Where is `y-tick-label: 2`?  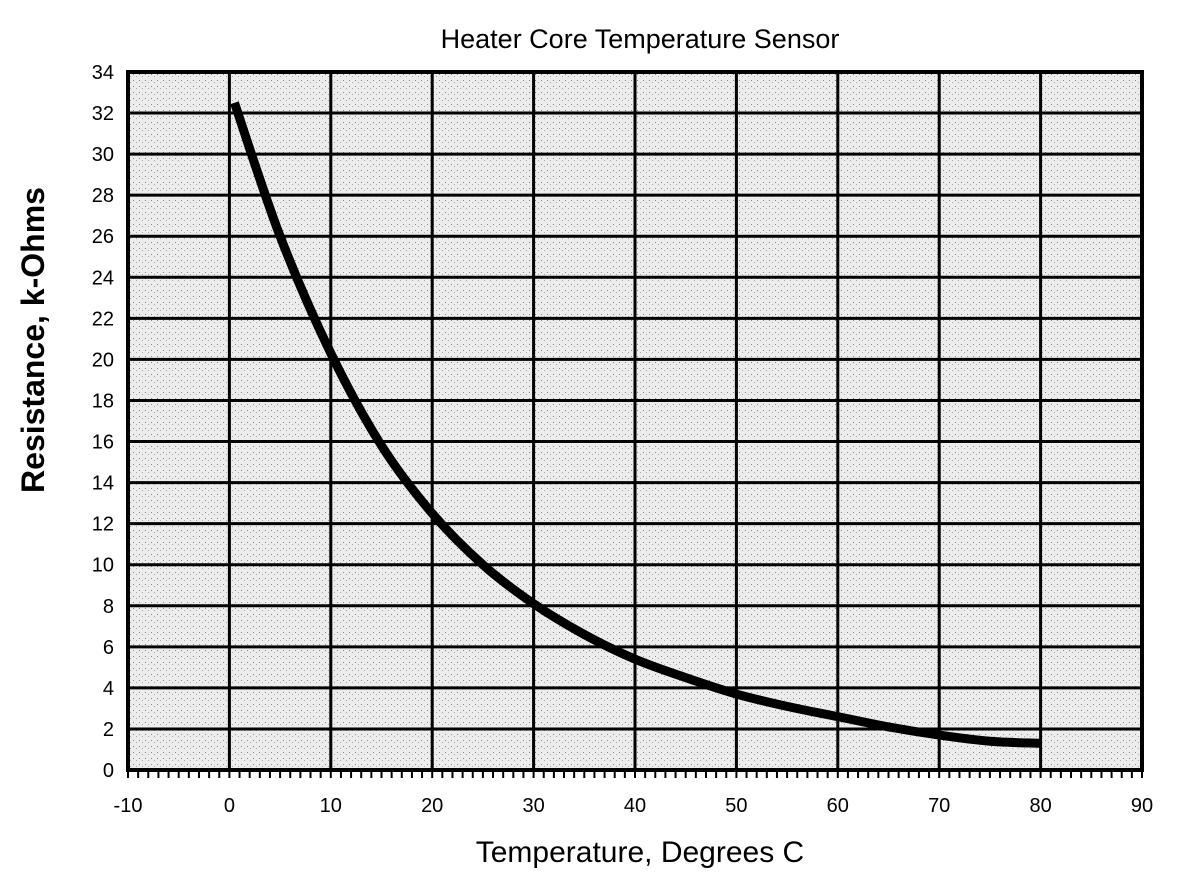 y-tick-label: 2 is located at coordinates (108, 730).